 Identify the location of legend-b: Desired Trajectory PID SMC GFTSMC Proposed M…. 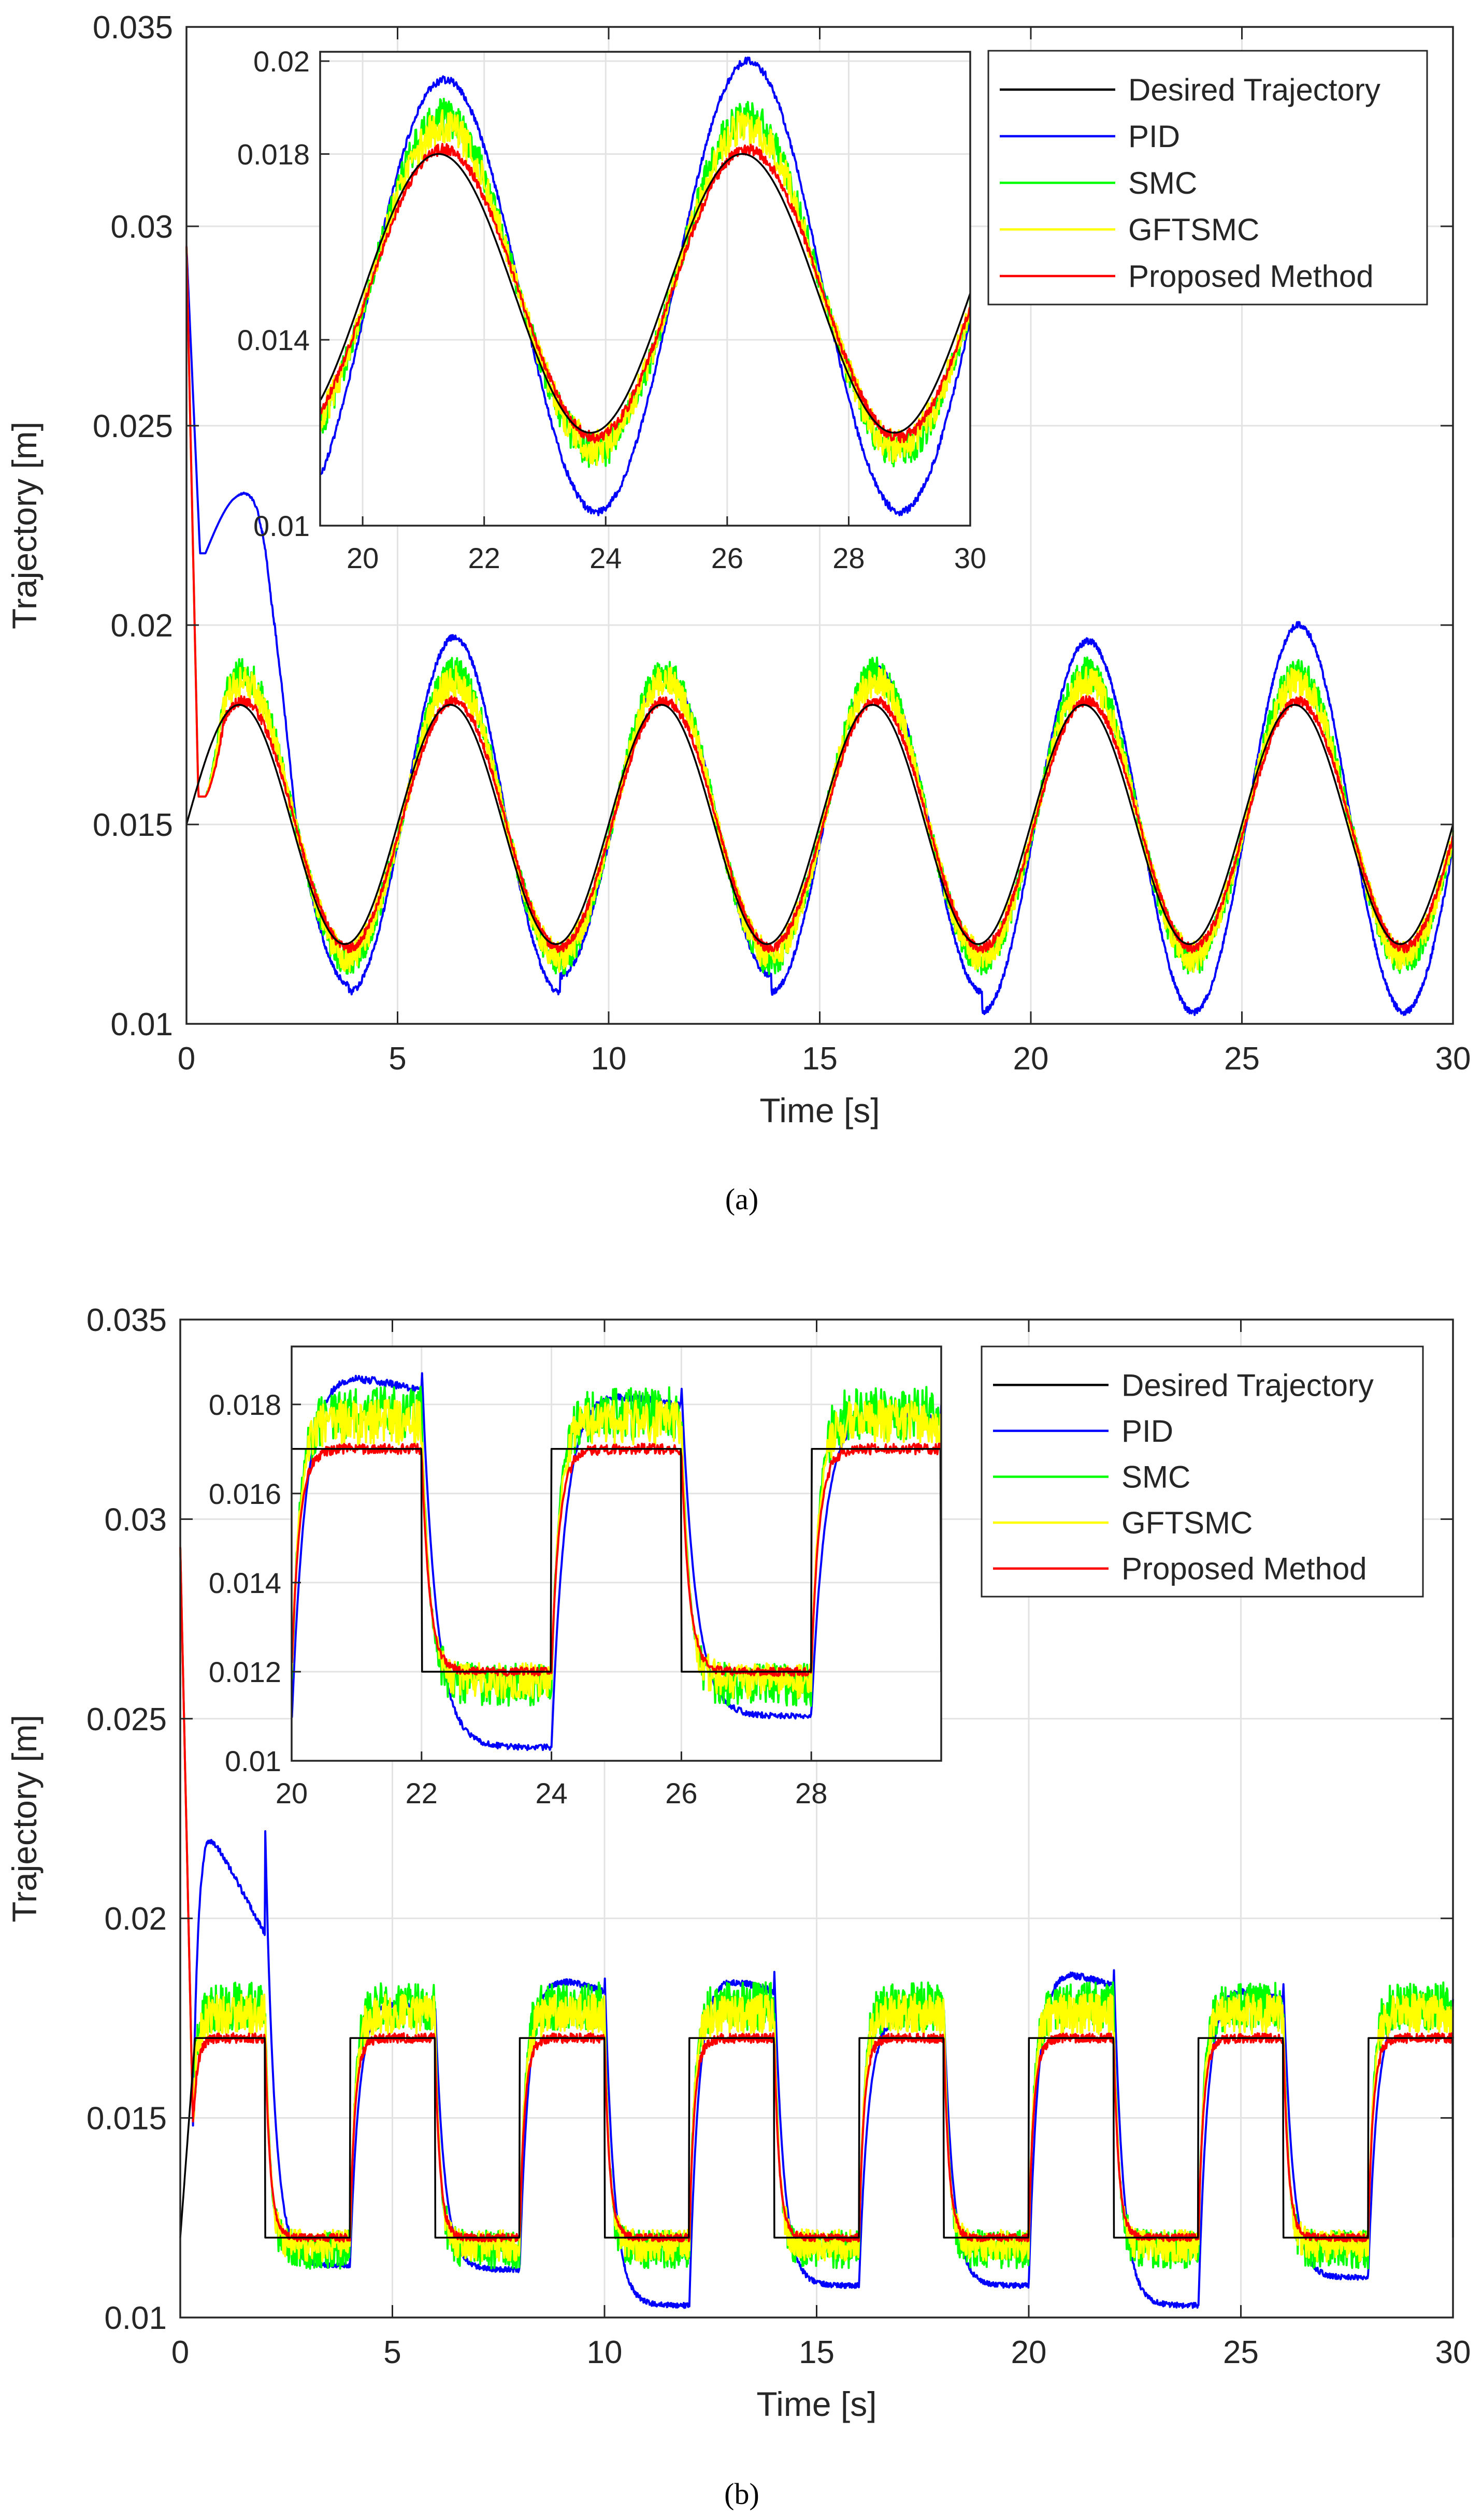
(1202, 1472).